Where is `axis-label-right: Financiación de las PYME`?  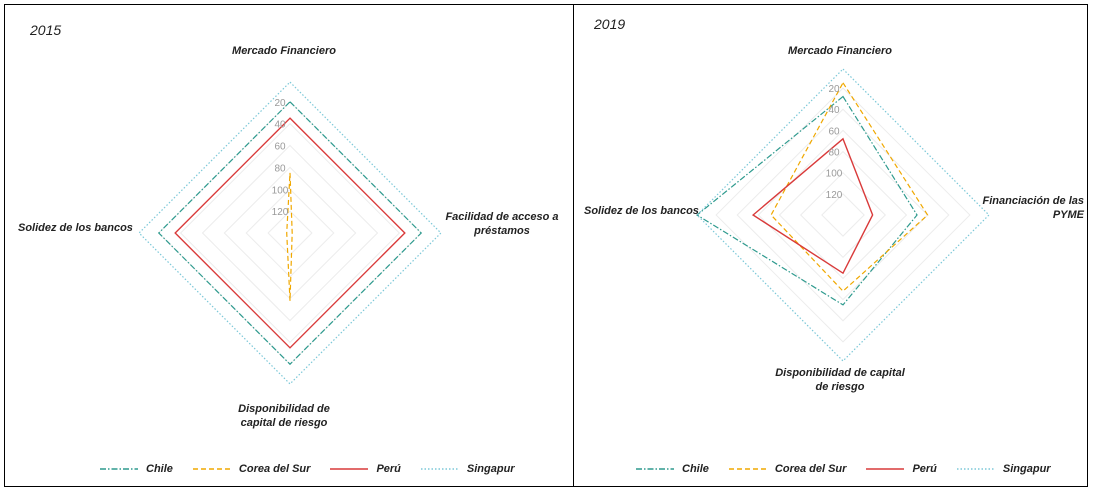 axis-label-right: Financiación de las PYME is located at coordinates (1033, 208).